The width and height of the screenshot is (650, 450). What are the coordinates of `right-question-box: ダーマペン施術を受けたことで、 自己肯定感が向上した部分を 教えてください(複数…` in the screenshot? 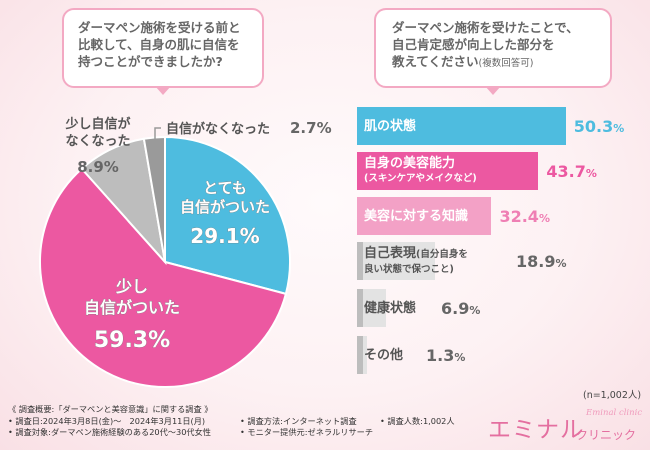 It's located at (493, 51).